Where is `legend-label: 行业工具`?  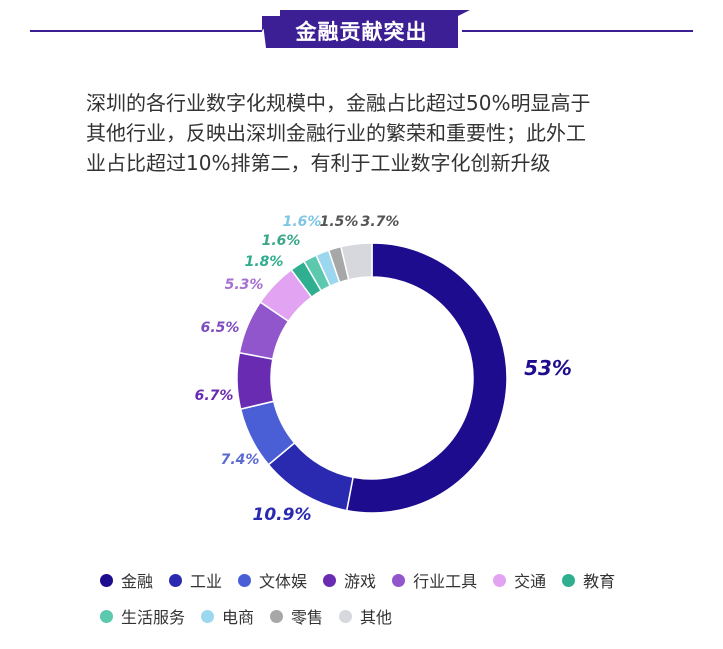 legend-label: 行业工具 is located at coordinates (445, 581).